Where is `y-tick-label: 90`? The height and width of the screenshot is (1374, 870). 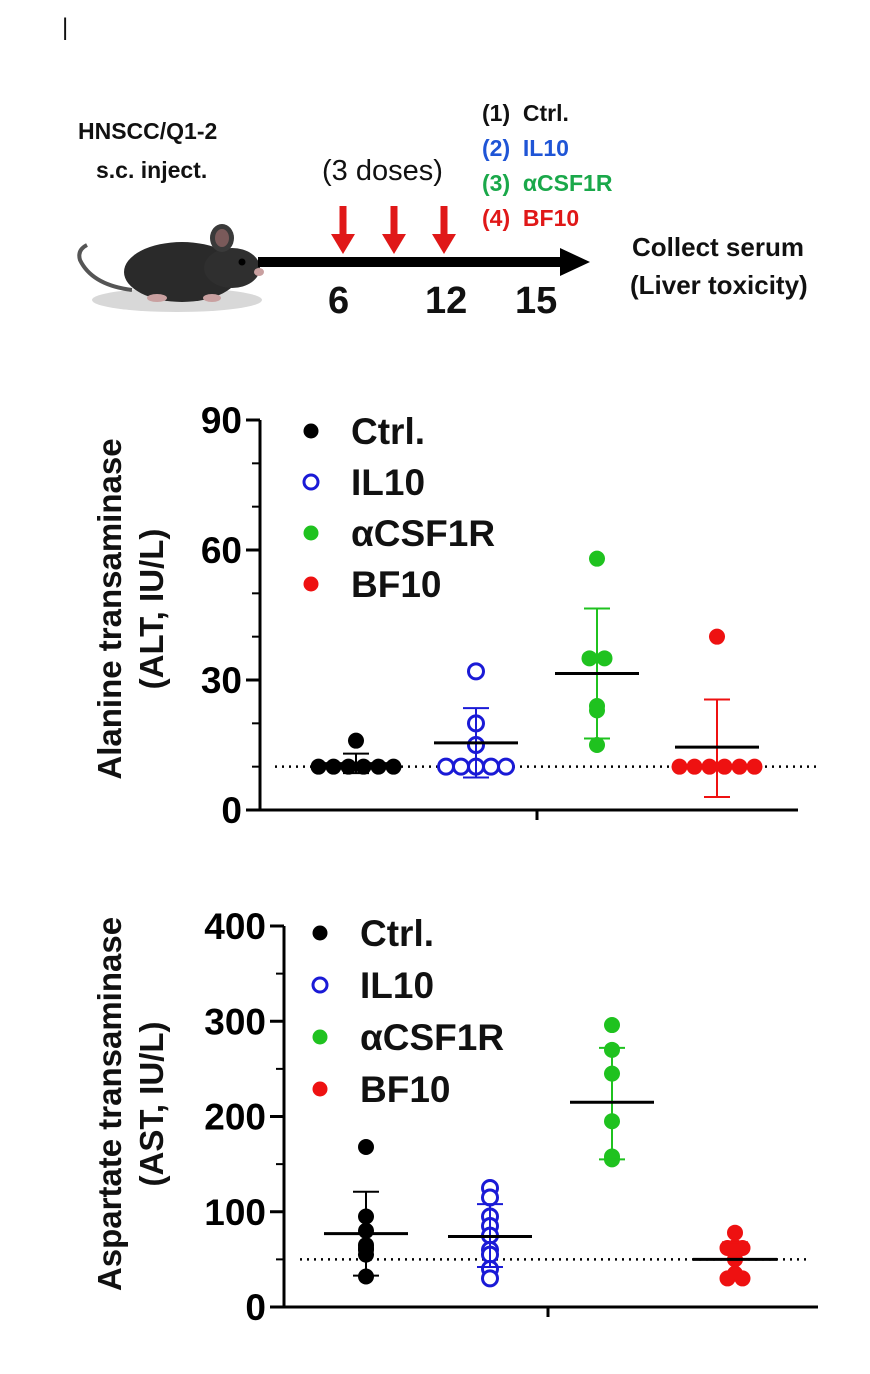 y-tick-label: 90 is located at coordinates (221, 420).